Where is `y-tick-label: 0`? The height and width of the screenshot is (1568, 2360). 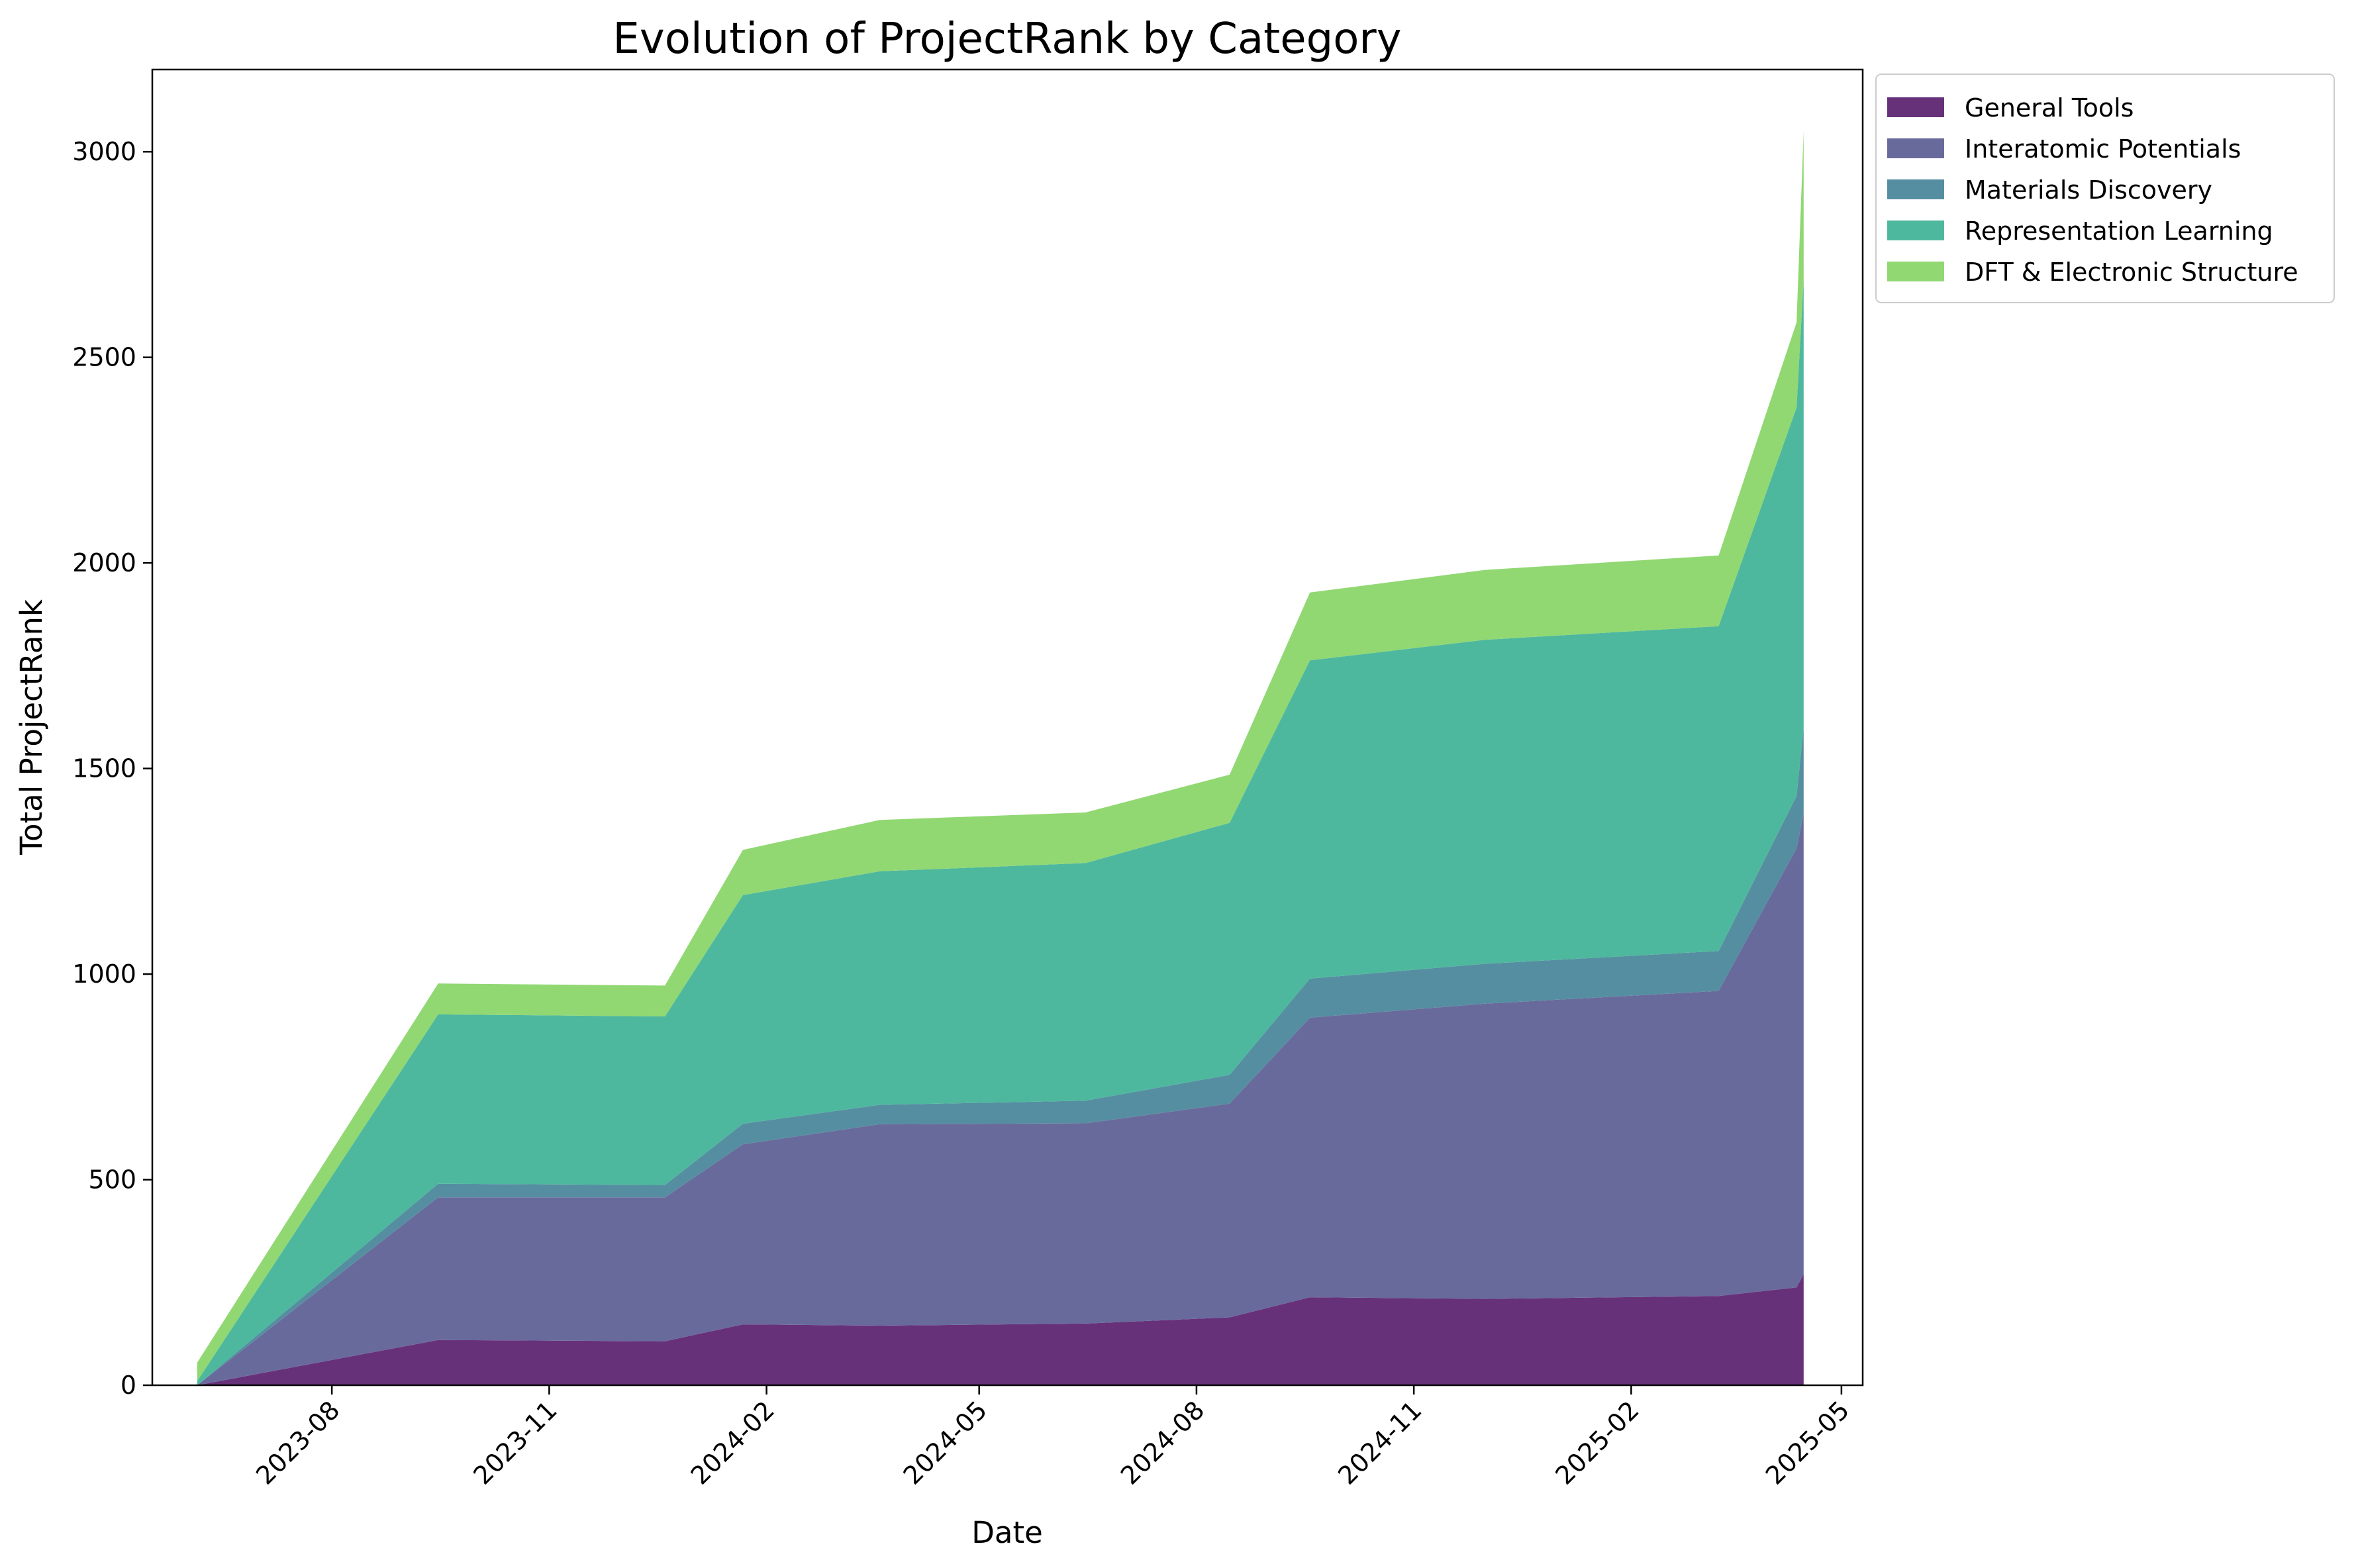 y-tick-label: 0 is located at coordinates (128, 1385).